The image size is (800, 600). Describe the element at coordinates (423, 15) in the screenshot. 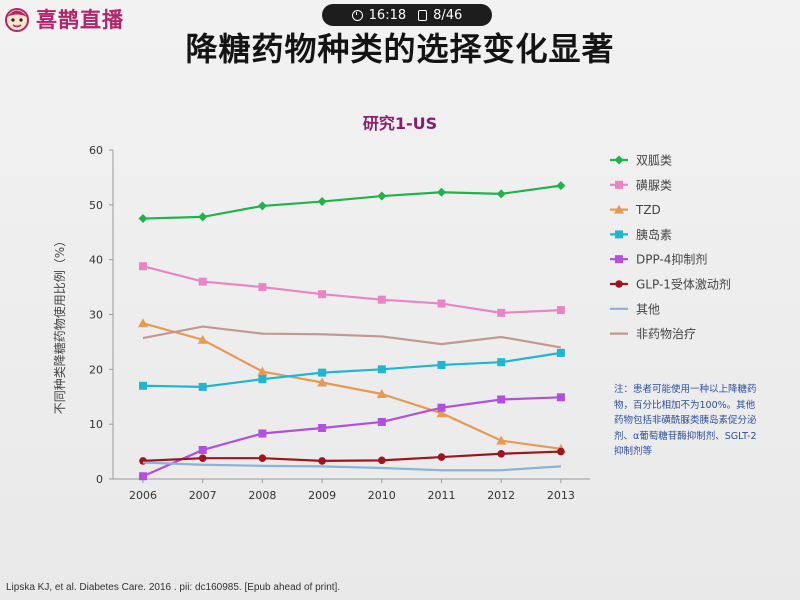

I see `page-icon` at that location.